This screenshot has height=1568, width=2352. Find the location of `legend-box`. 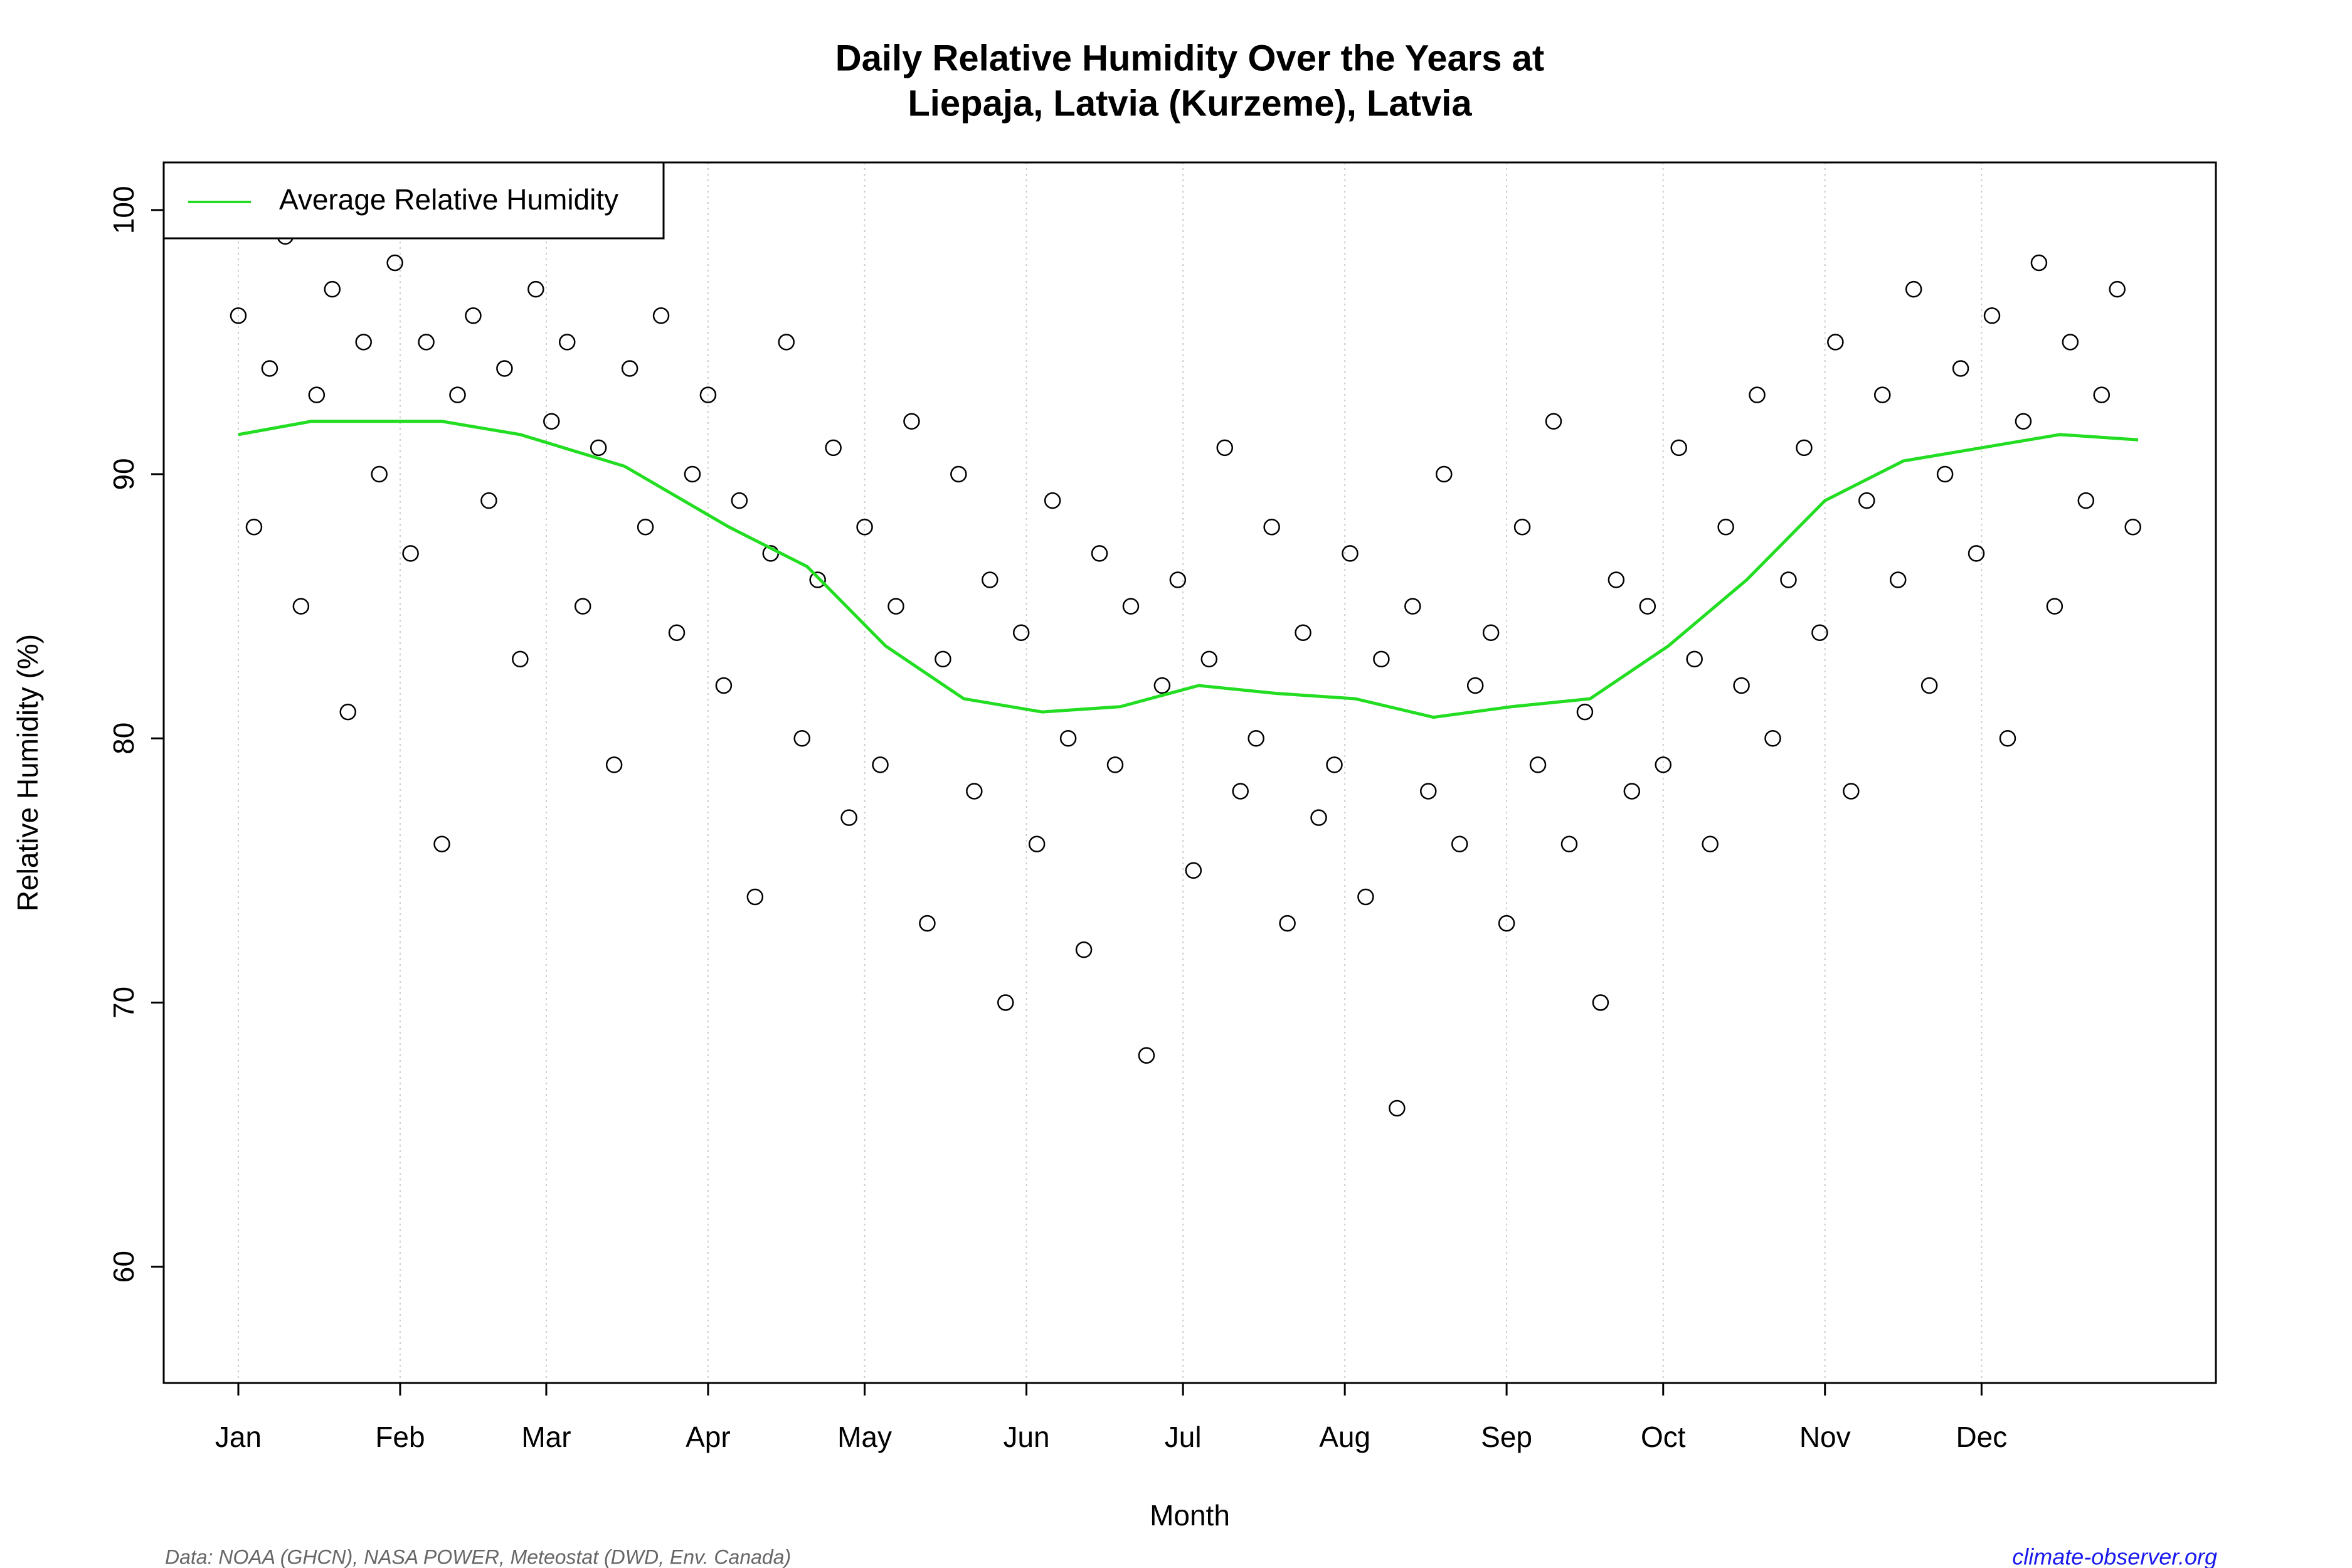

legend-box is located at coordinates (413, 200).